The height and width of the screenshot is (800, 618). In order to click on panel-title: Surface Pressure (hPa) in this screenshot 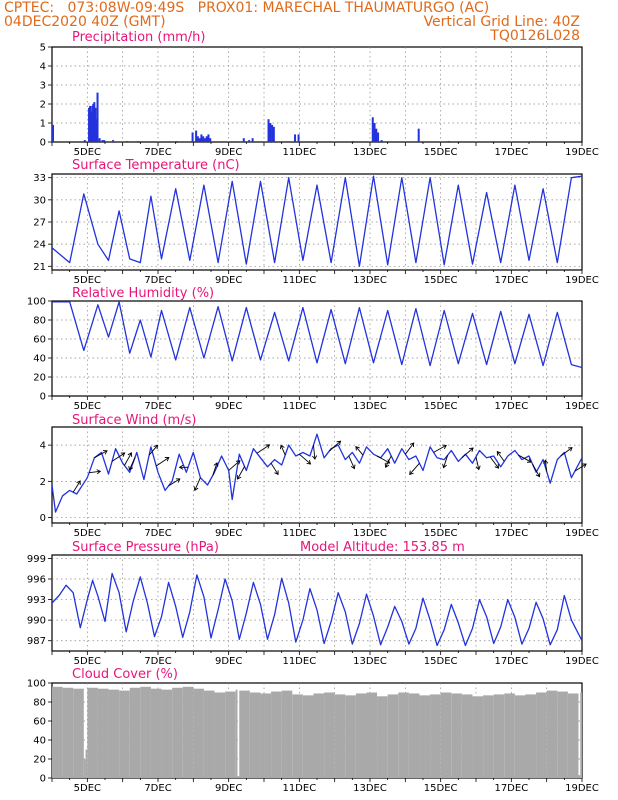, I will do `click(145, 547)`.